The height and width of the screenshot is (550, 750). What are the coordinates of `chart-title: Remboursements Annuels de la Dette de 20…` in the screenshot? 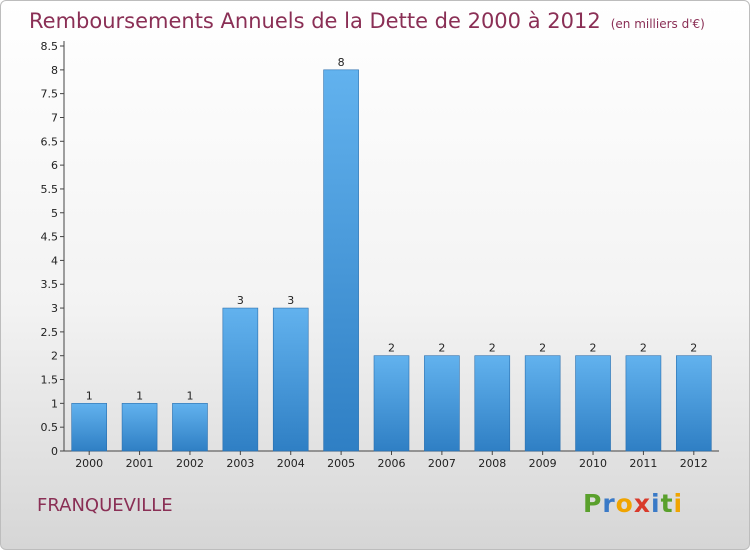 It's located at (367, 21).